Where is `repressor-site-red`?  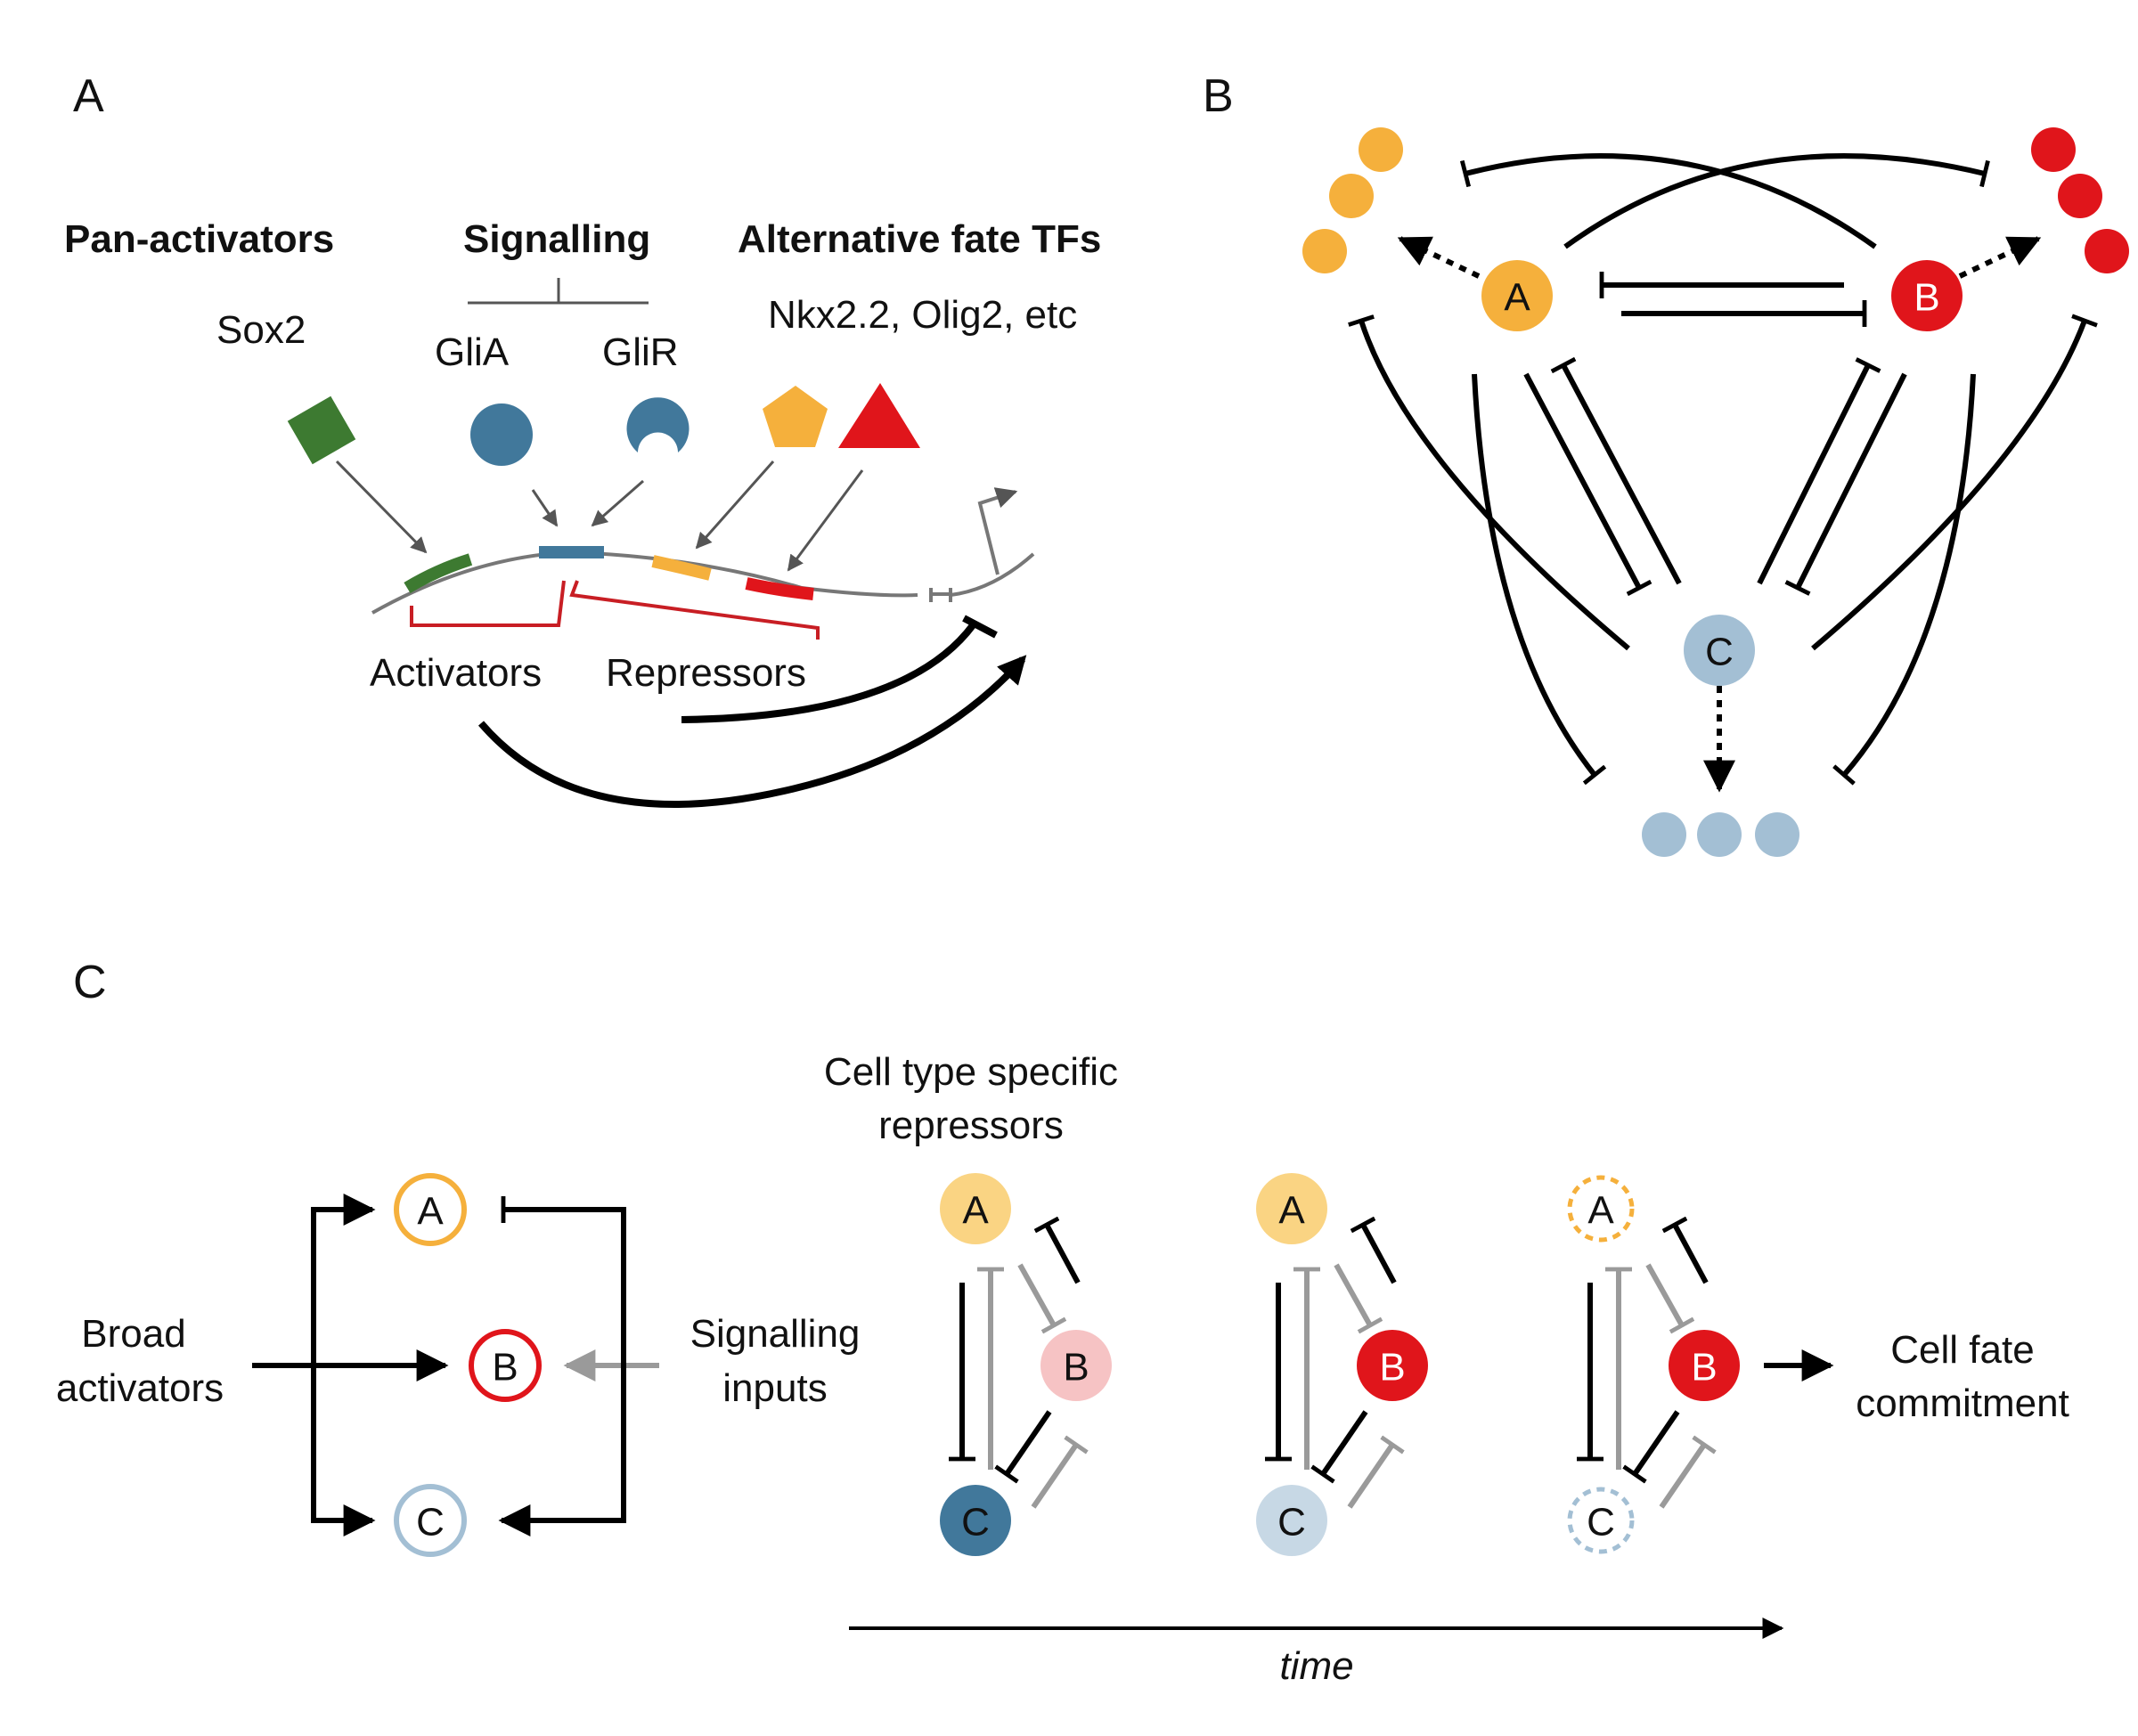
repressor-site-red is located at coordinates (779, 589).